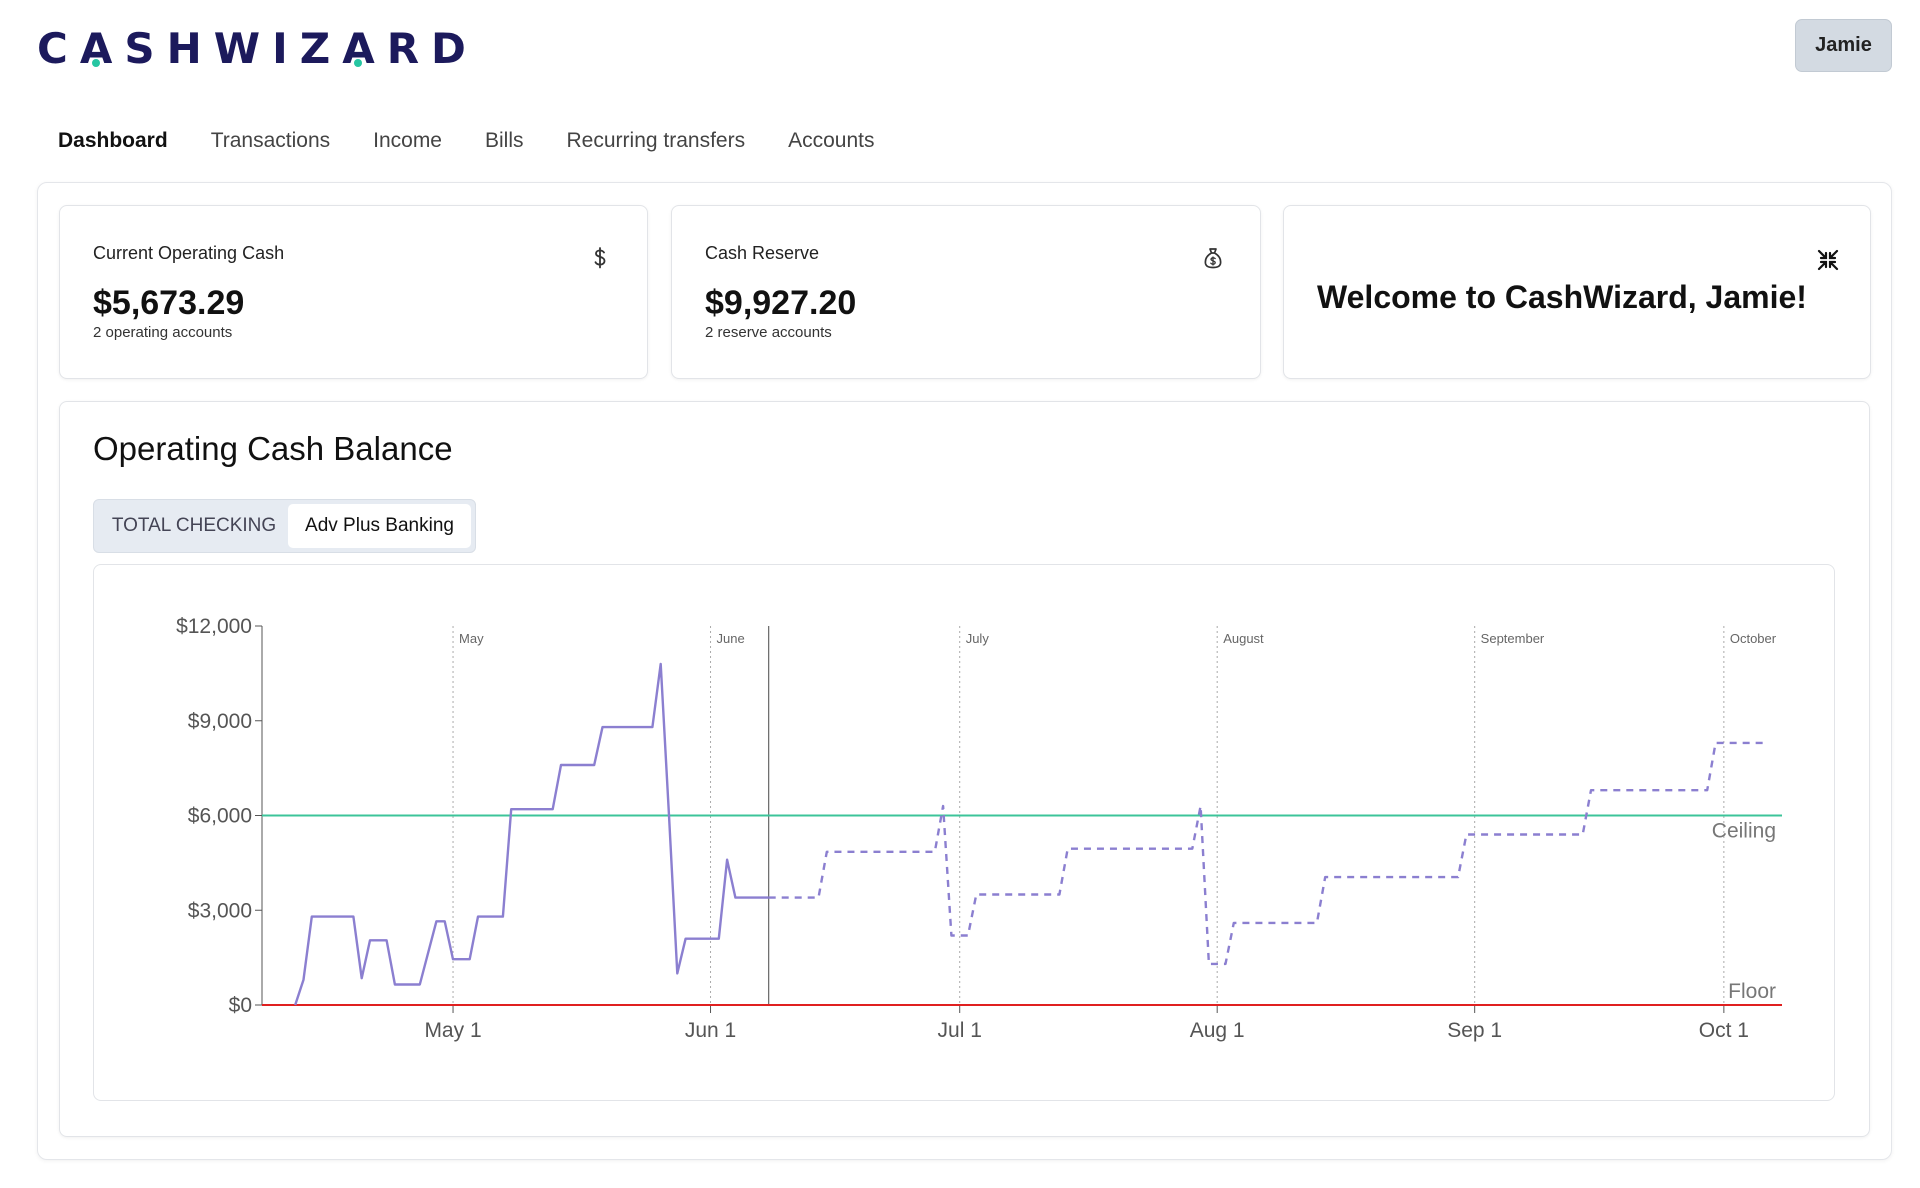 The height and width of the screenshot is (1188, 1920). Describe the element at coordinates (1828, 260) in the screenshot. I see `close-icon` at that location.